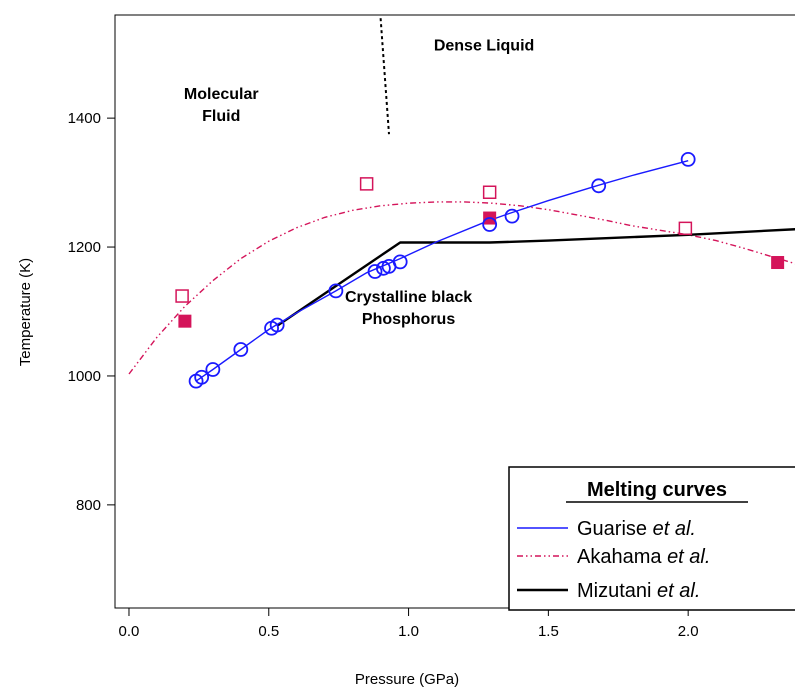 The width and height of the screenshot is (795, 689). I want to click on region-label: Crystalline black Phosphorus, so click(408, 308).